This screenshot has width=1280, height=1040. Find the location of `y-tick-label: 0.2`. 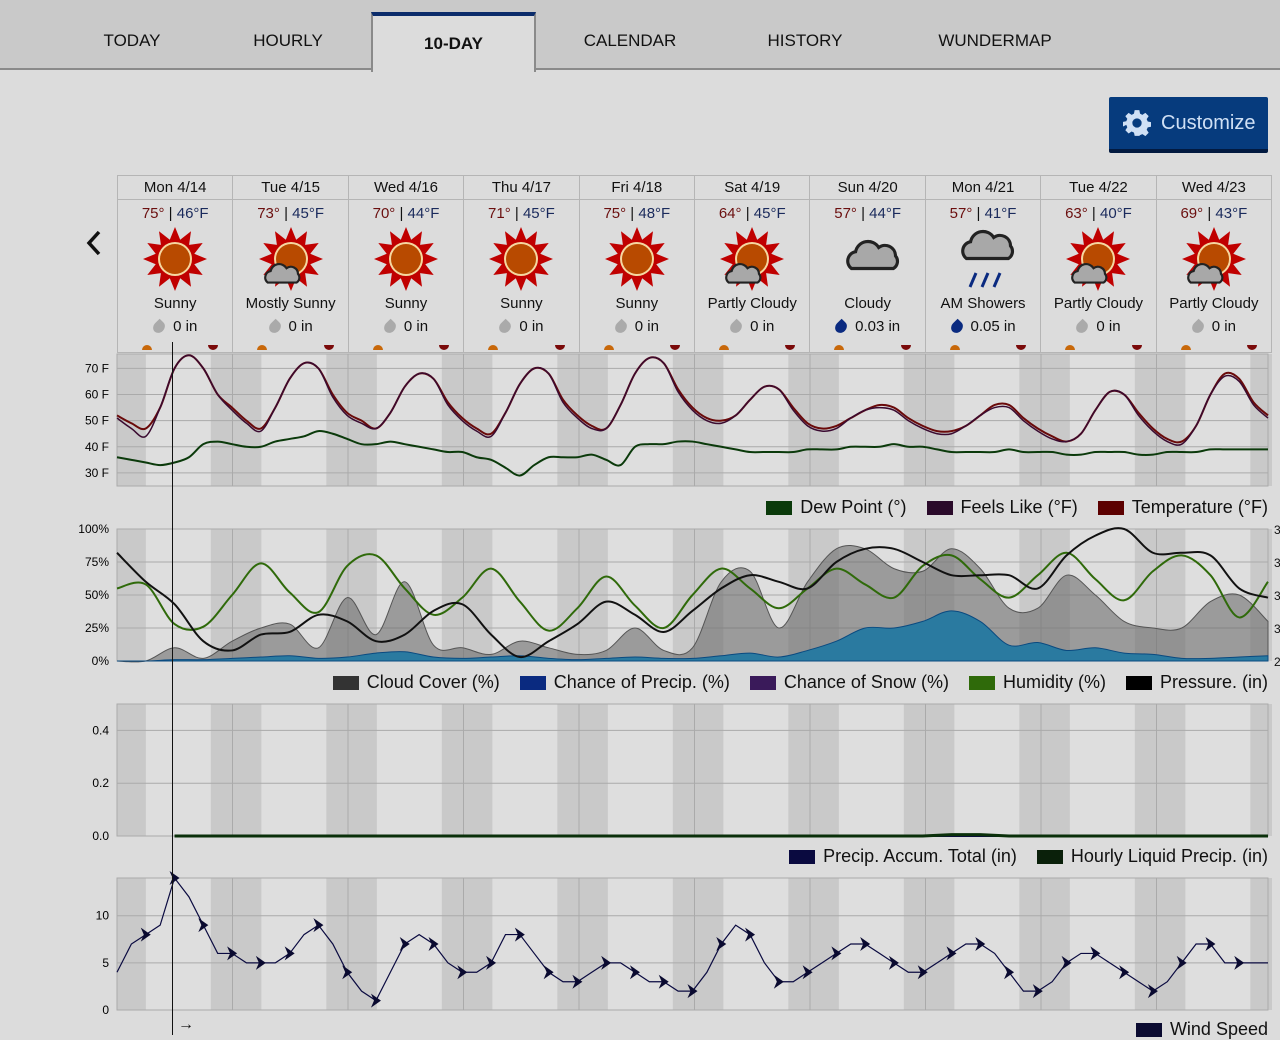

y-tick-label: 0.2 is located at coordinates (100, 783).